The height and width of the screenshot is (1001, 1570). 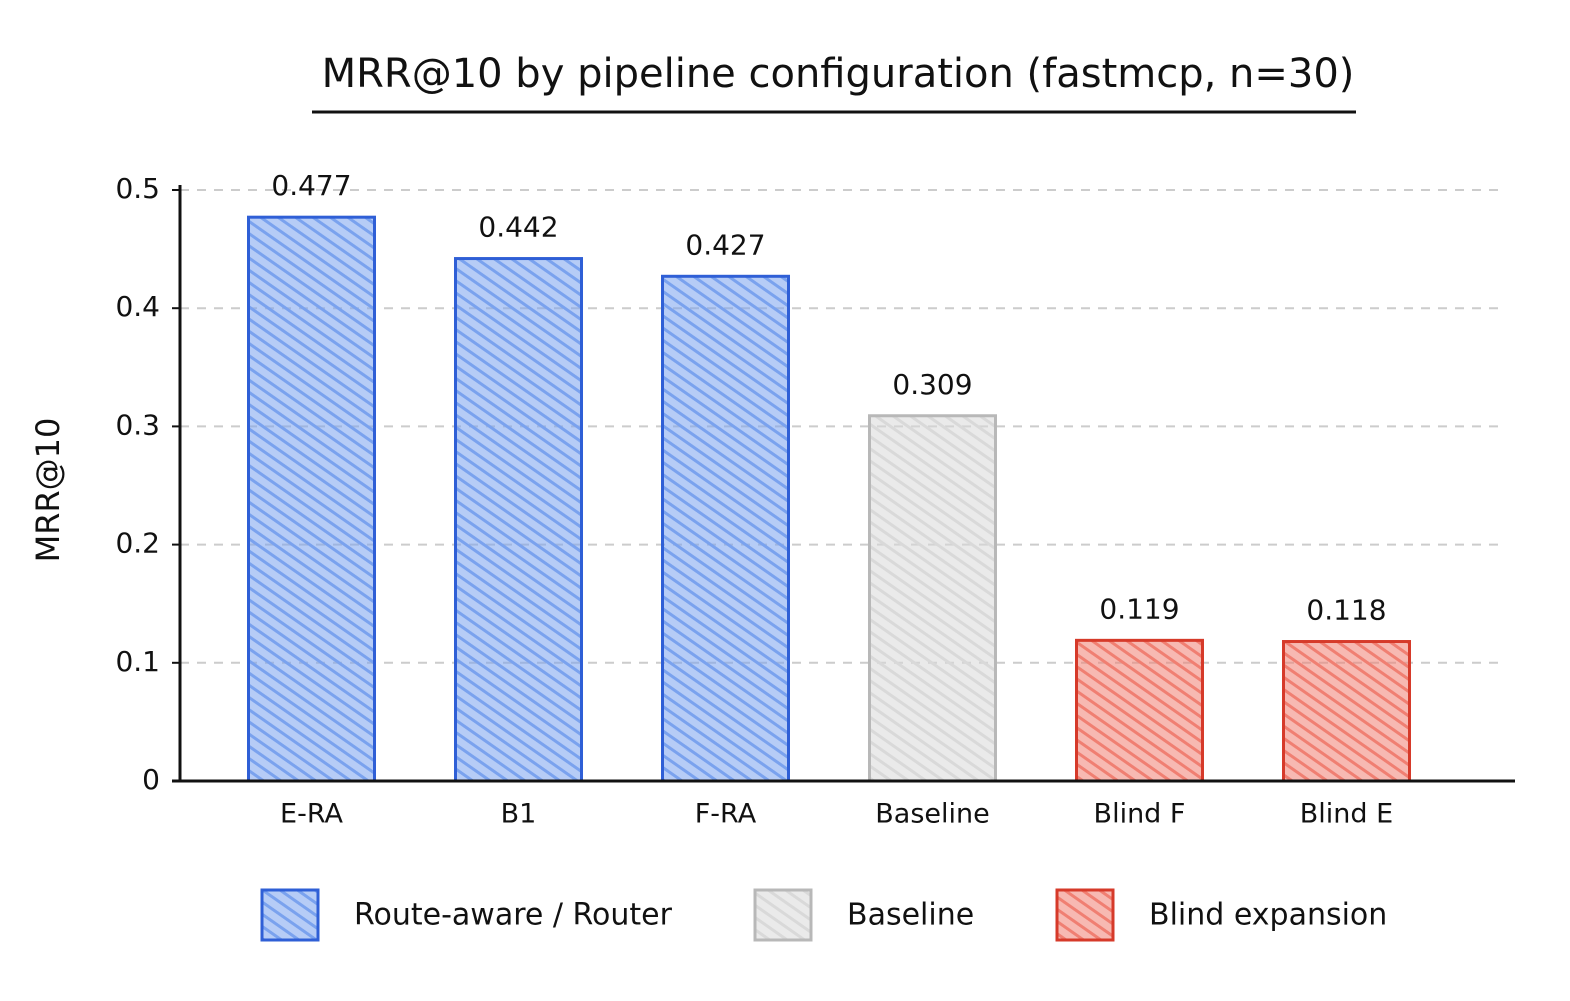 What do you see at coordinates (1140, 814) in the screenshot?
I see `x-tick-label: Blind F` at bounding box center [1140, 814].